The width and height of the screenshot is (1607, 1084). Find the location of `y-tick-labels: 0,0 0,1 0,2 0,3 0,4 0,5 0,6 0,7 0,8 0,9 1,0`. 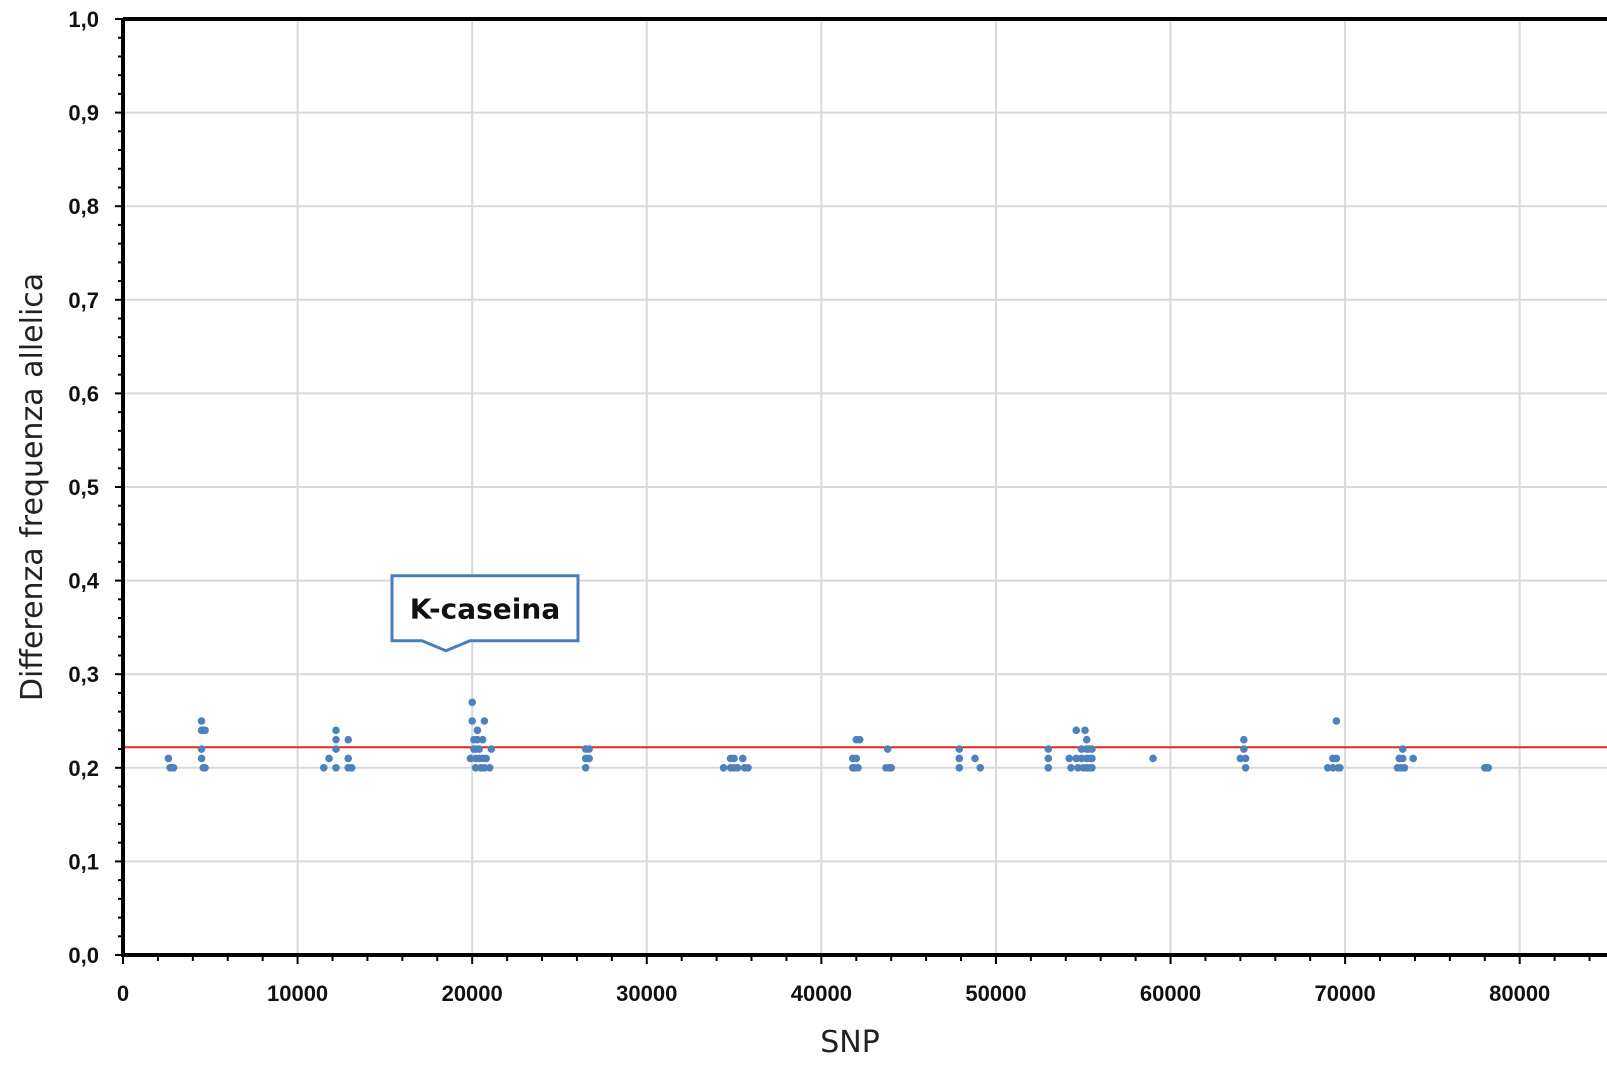

y-tick-labels: 0,0 0,1 0,2 0,3 0,4 0,5 0,6 0,7 0,8 0,9 1,0 is located at coordinates (83, 487).